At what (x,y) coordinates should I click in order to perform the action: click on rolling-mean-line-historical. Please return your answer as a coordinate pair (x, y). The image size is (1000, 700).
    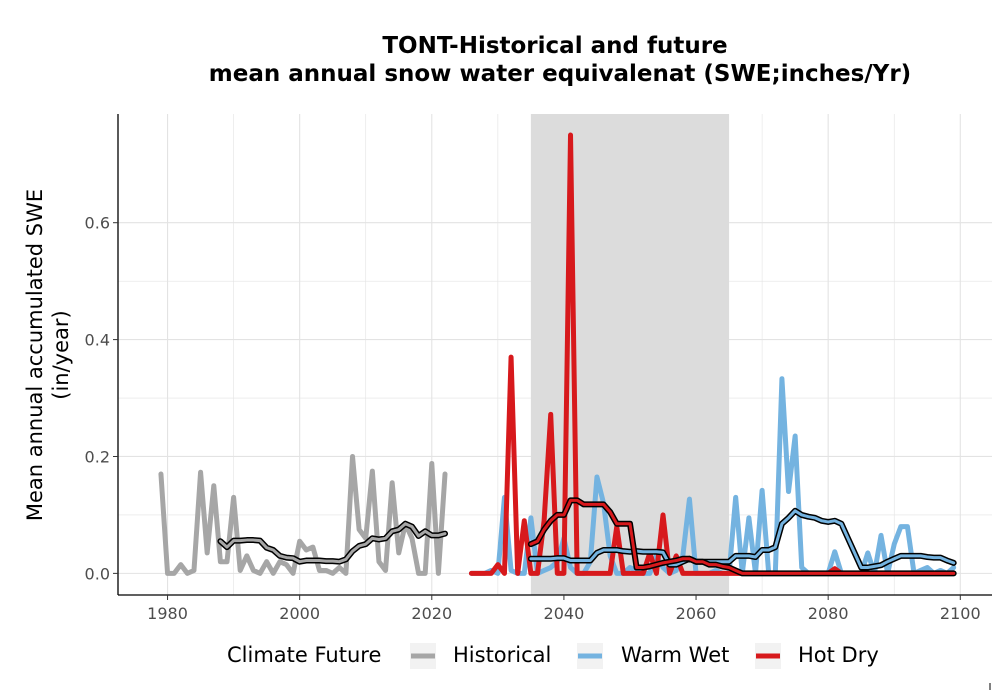
    Looking at the image, I should click on (332, 543).